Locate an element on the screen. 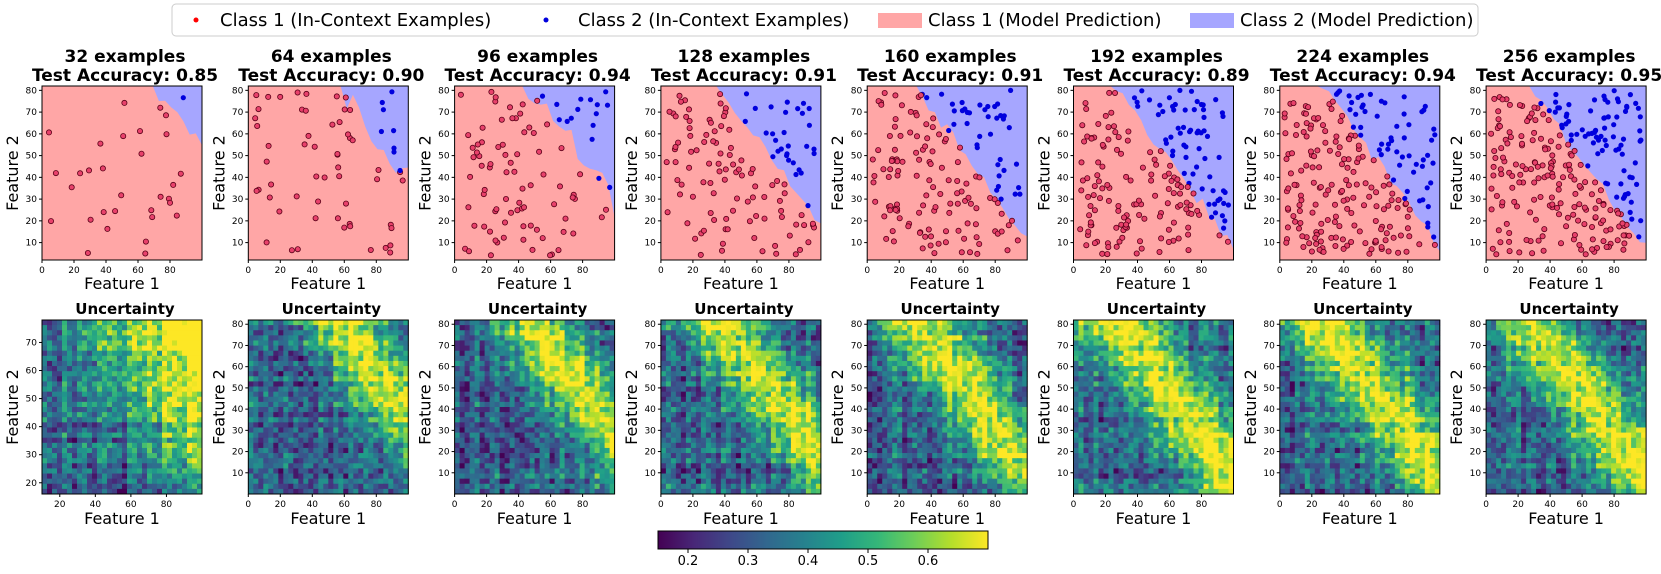 Image resolution: width=1661 pixels, height=574 pixels. x-tick-label: 0 is located at coordinates (661, 505).